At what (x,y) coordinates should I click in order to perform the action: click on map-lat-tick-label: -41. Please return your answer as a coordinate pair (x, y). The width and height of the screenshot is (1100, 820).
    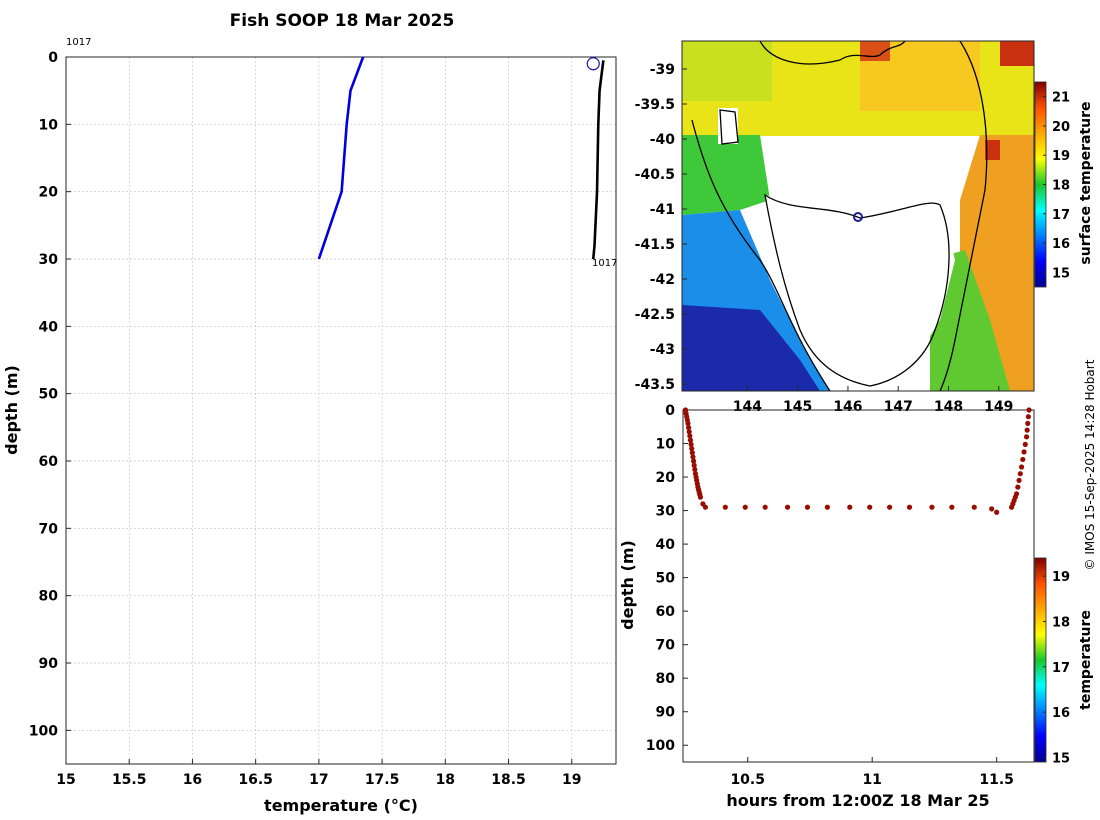
    Looking at the image, I should click on (662, 210).